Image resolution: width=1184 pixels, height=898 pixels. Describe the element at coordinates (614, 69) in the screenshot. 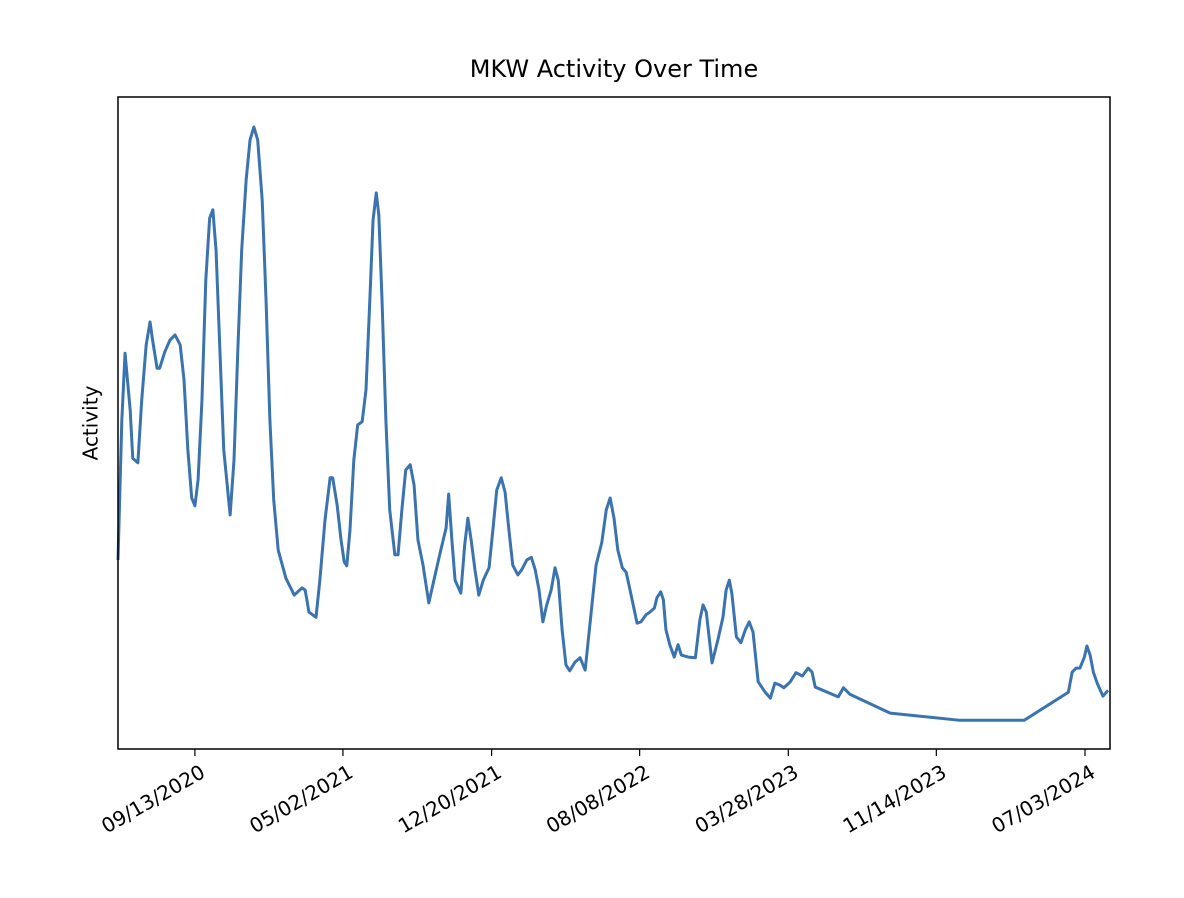

I see `chart-title: MKW Activity Over Time` at that location.